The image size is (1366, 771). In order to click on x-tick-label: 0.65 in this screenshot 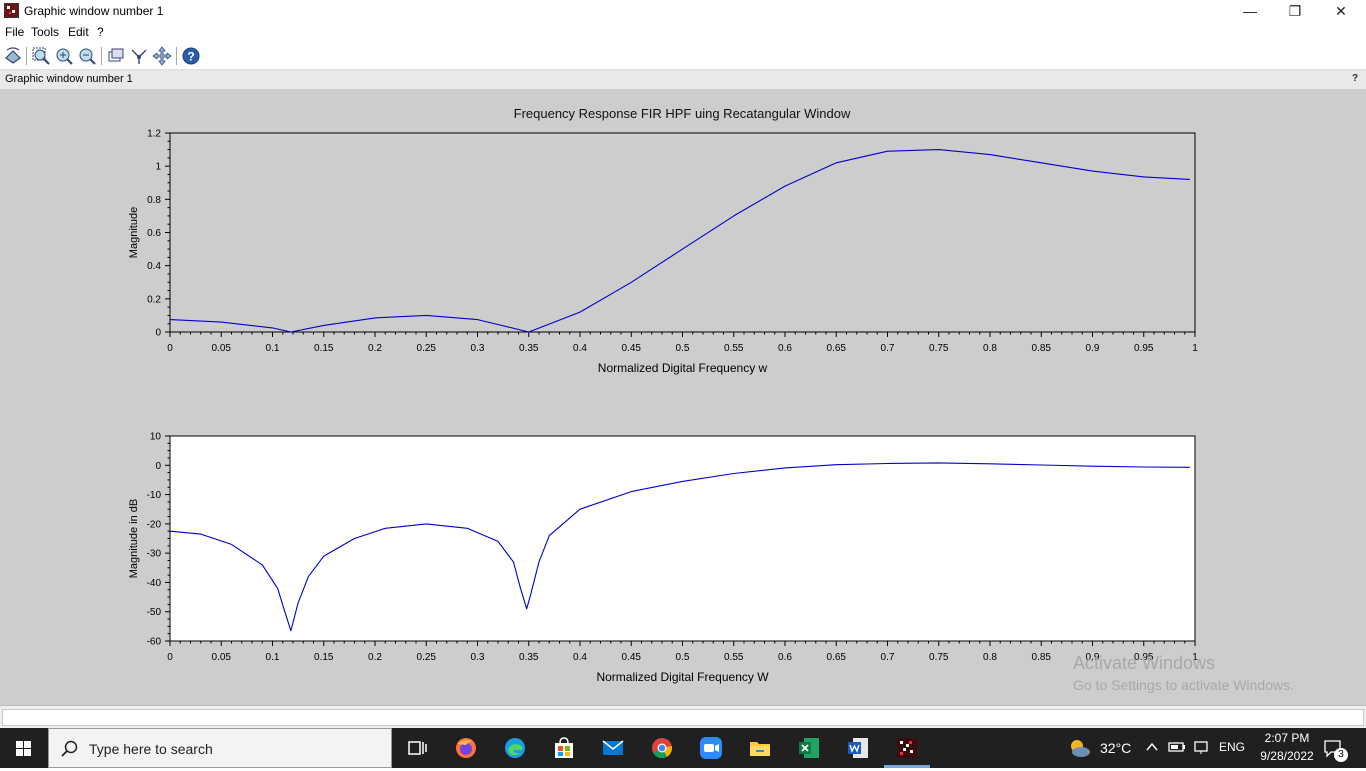, I will do `click(837, 348)`.